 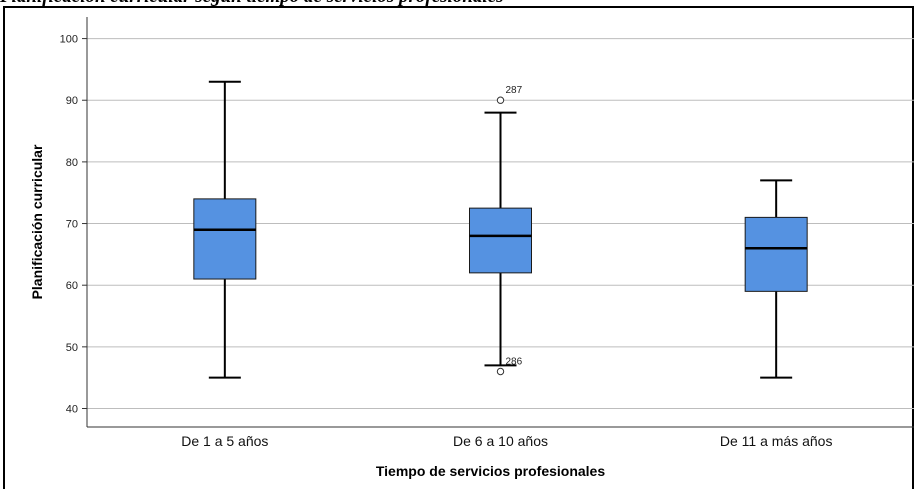 What do you see at coordinates (72, 348) in the screenshot?
I see `y-tick-label: 50` at bounding box center [72, 348].